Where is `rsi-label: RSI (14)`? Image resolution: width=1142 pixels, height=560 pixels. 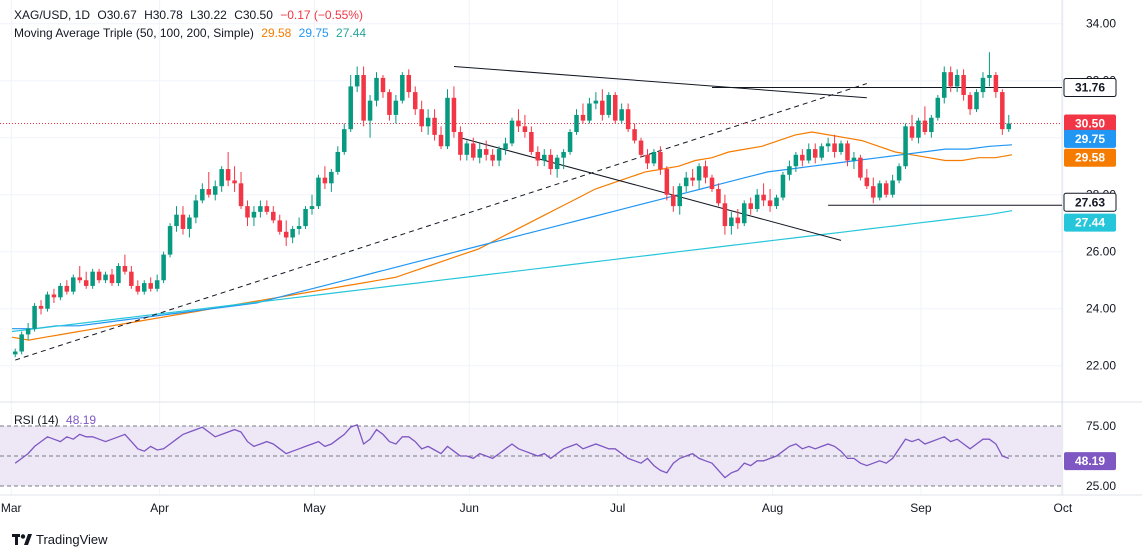
rsi-label: RSI (14) is located at coordinates (36, 420).